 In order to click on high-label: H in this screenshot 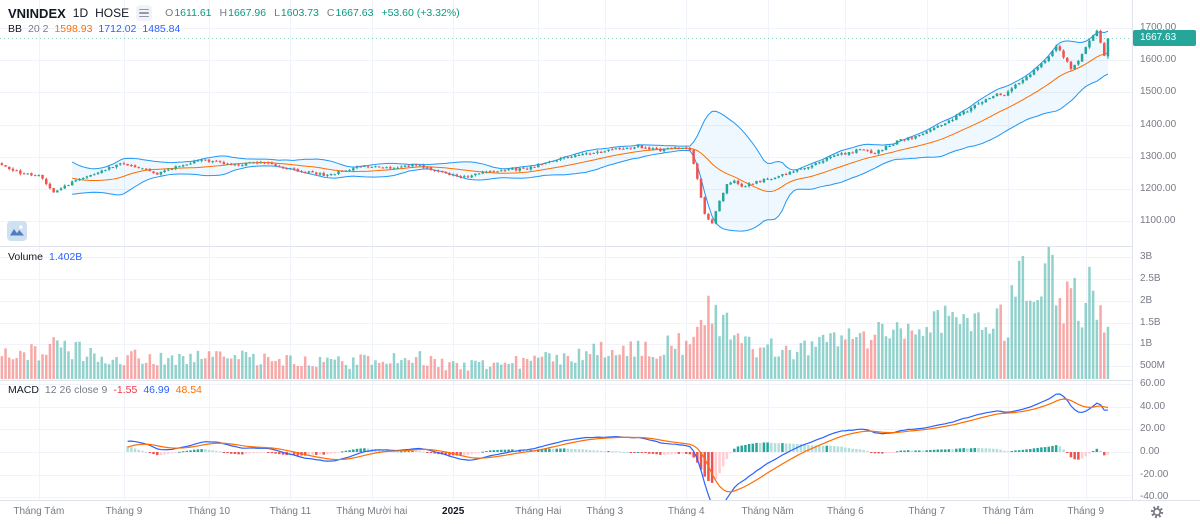, I will do `click(223, 13)`.